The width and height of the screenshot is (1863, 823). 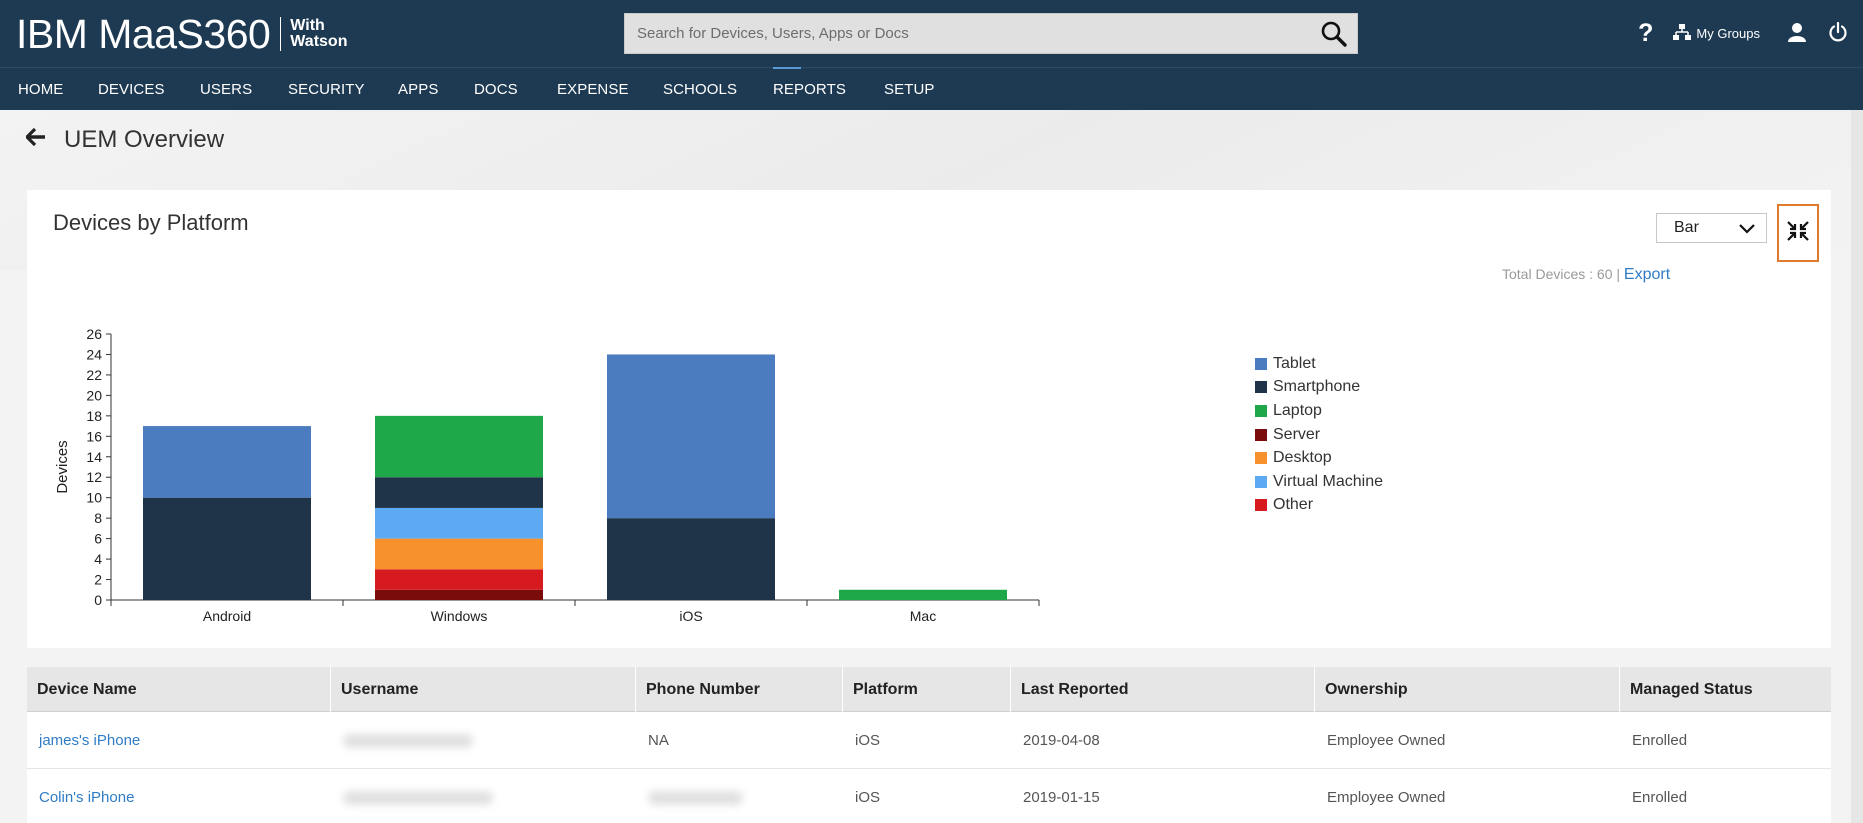 I want to click on y-tick-label: 26, so click(x=94, y=334).